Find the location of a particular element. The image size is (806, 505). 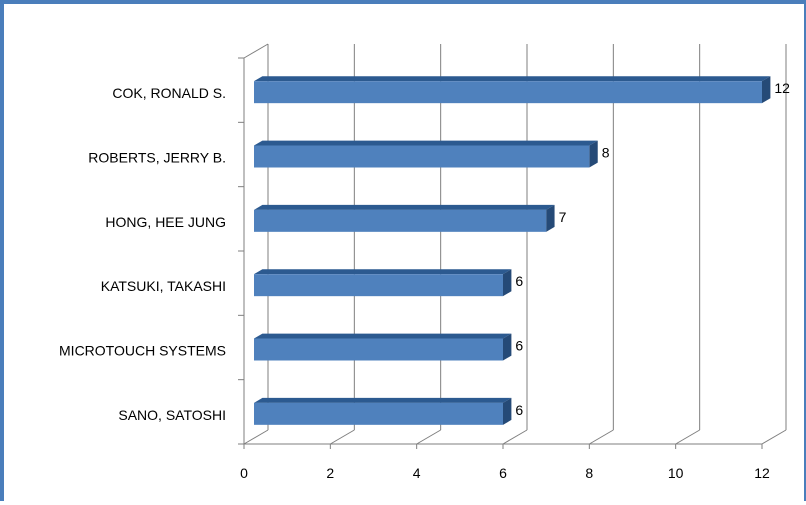

category-label: KATSUKI, TAKASHI is located at coordinates (163, 286).